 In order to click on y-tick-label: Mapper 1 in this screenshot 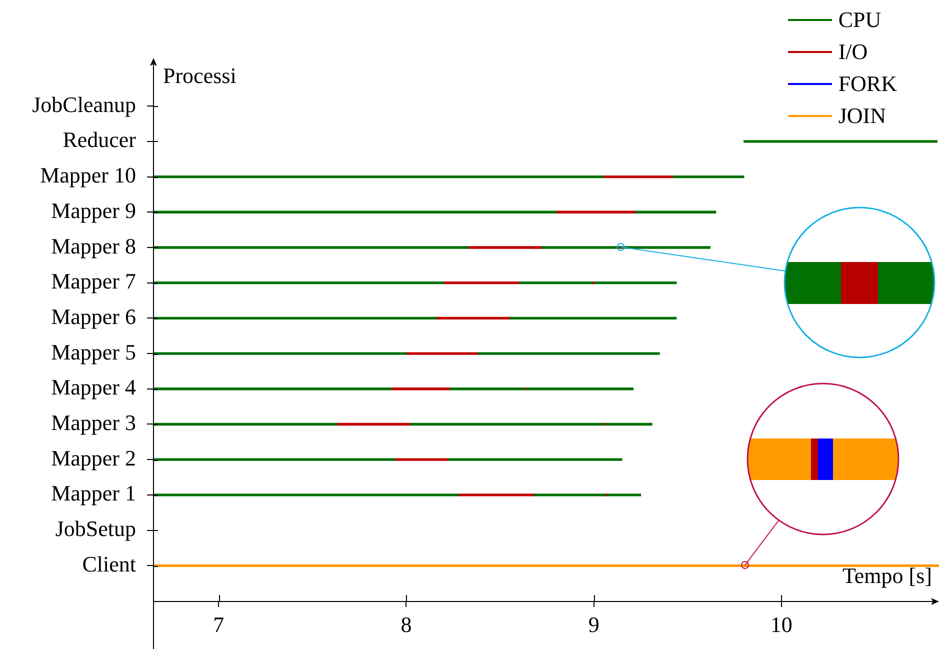, I will do `click(93, 493)`.